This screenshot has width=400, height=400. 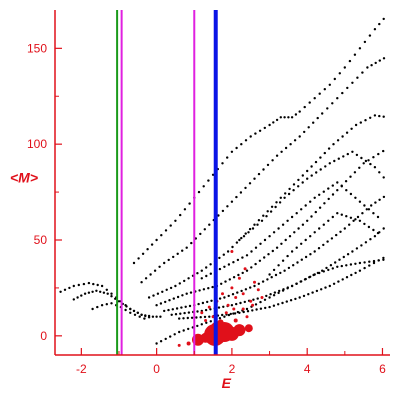 What do you see at coordinates (43, 336) in the screenshot?
I see `y-tick-label: 0` at bounding box center [43, 336].